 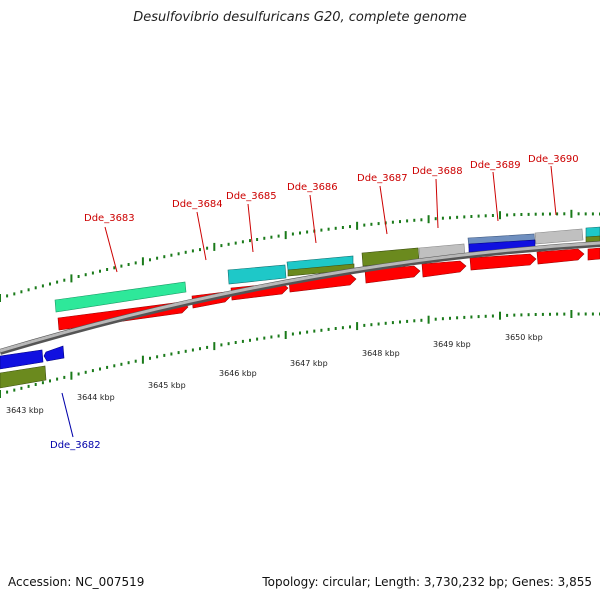 I want to click on feature-dde3690-cds, so click(x=560, y=256).